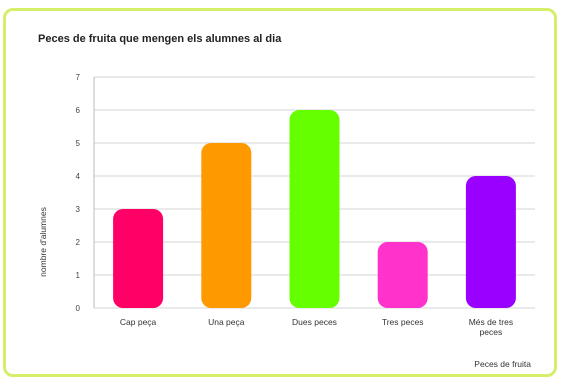 The height and width of the screenshot is (385, 568). Describe the element at coordinates (491, 327) in the screenshot. I see `x-tick-label: Més de tres peces` at that location.